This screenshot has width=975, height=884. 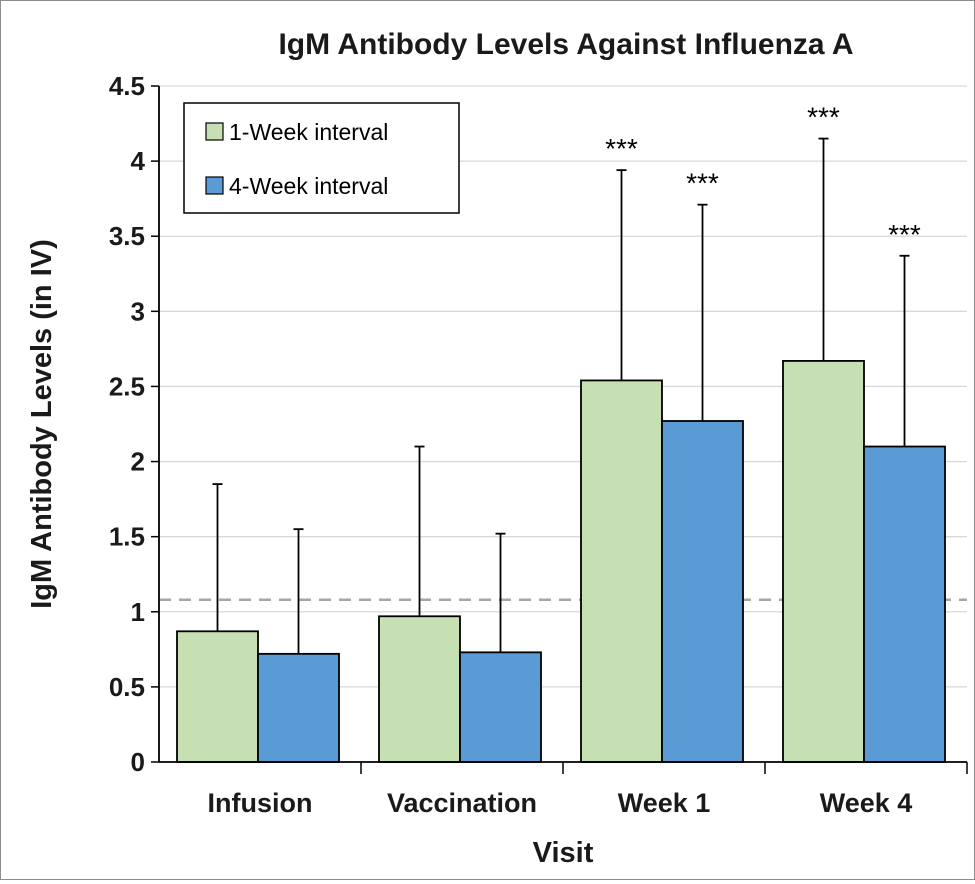 I want to click on y-tick-label: 2.5, so click(x=127, y=386).